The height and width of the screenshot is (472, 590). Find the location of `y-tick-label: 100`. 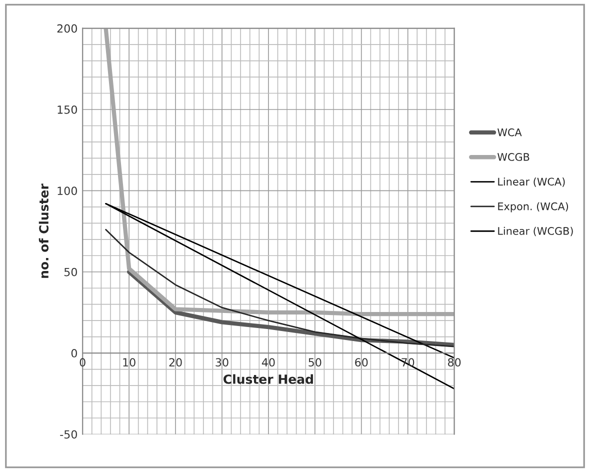

y-tick-label: 100 is located at coordinates (67, 191).